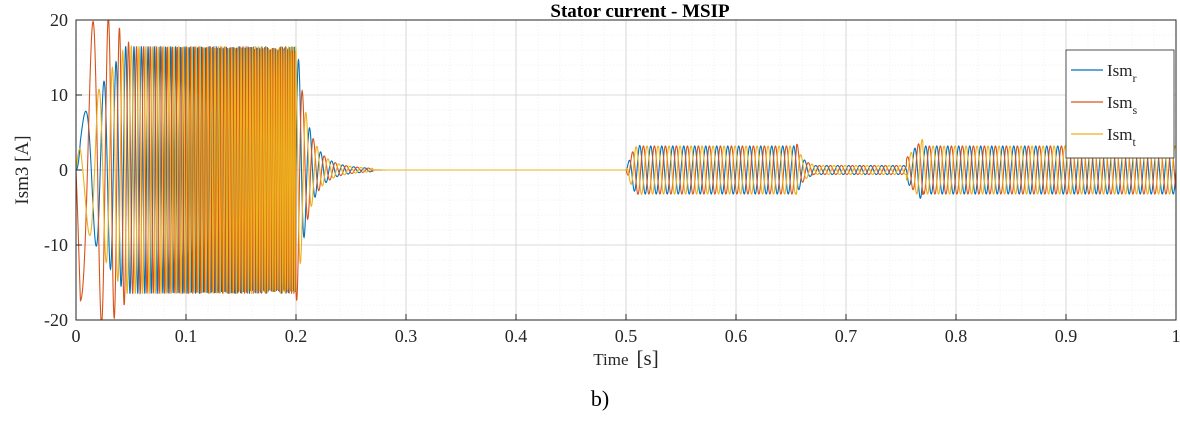 The height and width of the screenshot is (427, 1180). What do you see at coordinates (610, 359) in the screenshot?
I see `x-axis-label-main: Time` at bounding box center [610, 359].